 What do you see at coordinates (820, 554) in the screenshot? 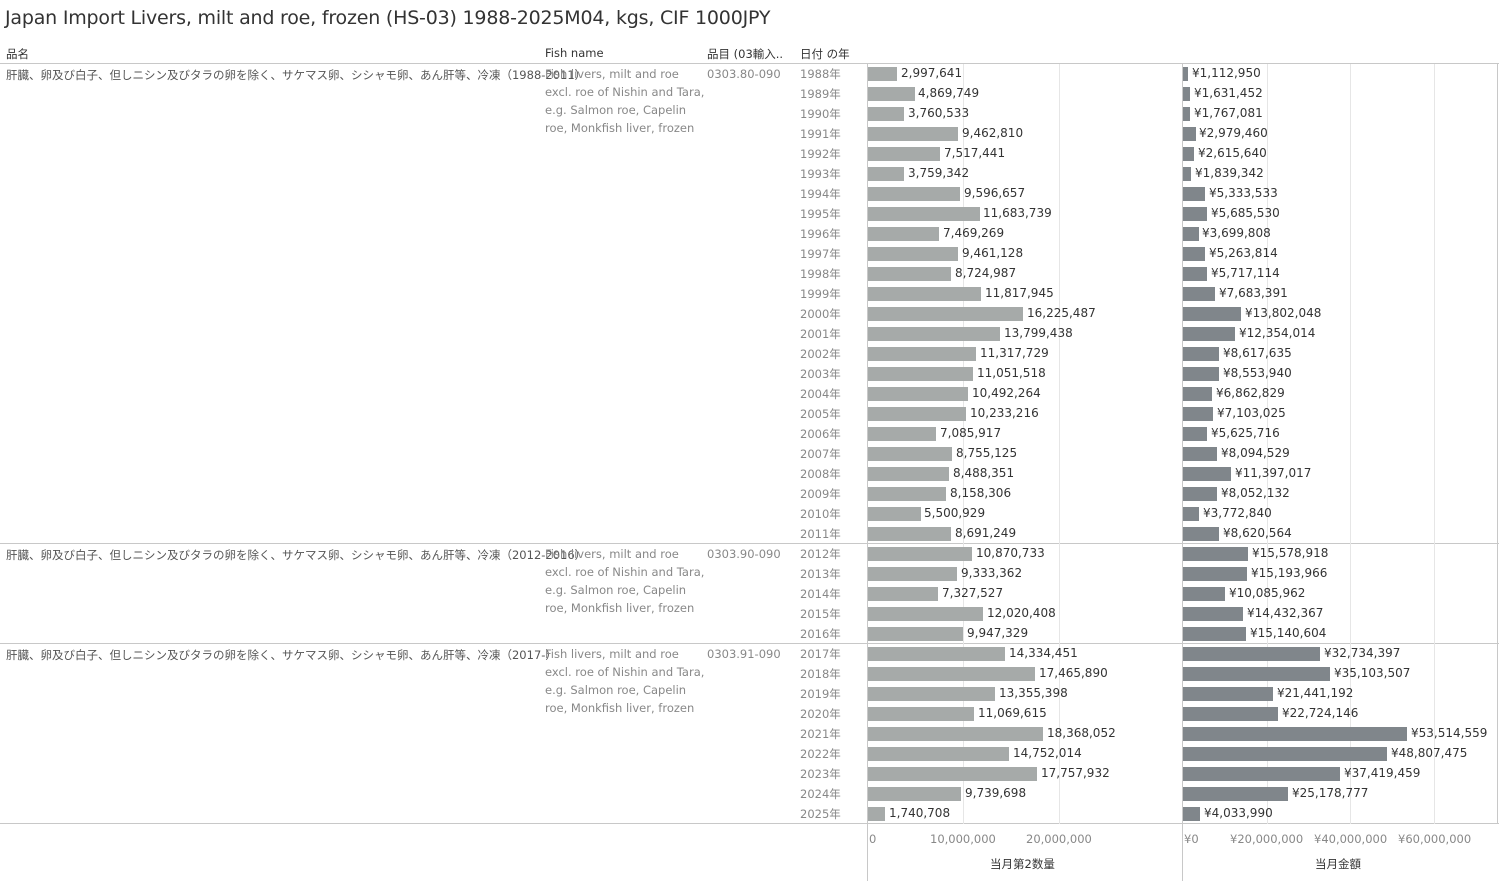
I see `year-label: 2012年` at bounding box center [820, 554].